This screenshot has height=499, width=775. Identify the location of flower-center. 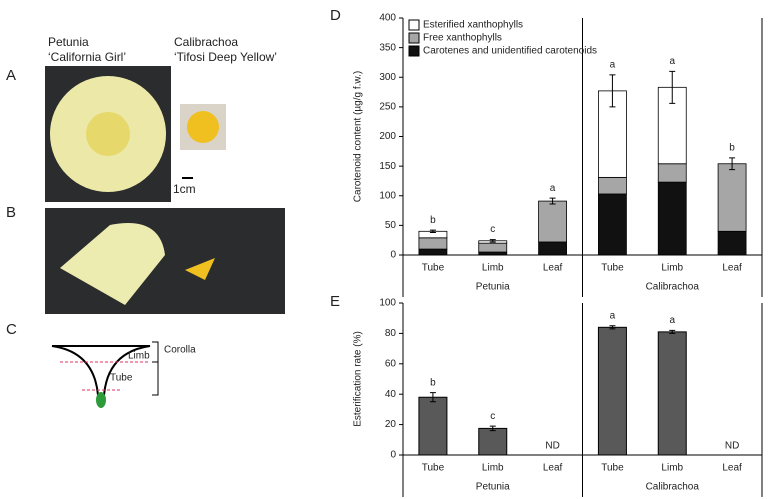
(108, 134).